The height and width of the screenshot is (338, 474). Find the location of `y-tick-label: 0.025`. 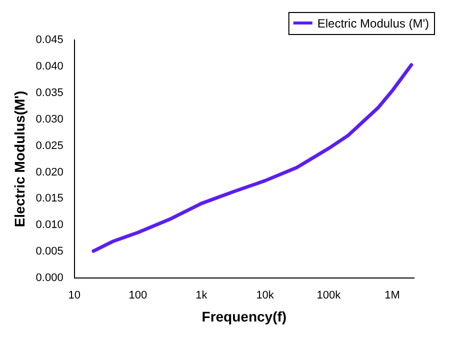

y-tick-label: 0.025 is located at coordinates (50, 146).